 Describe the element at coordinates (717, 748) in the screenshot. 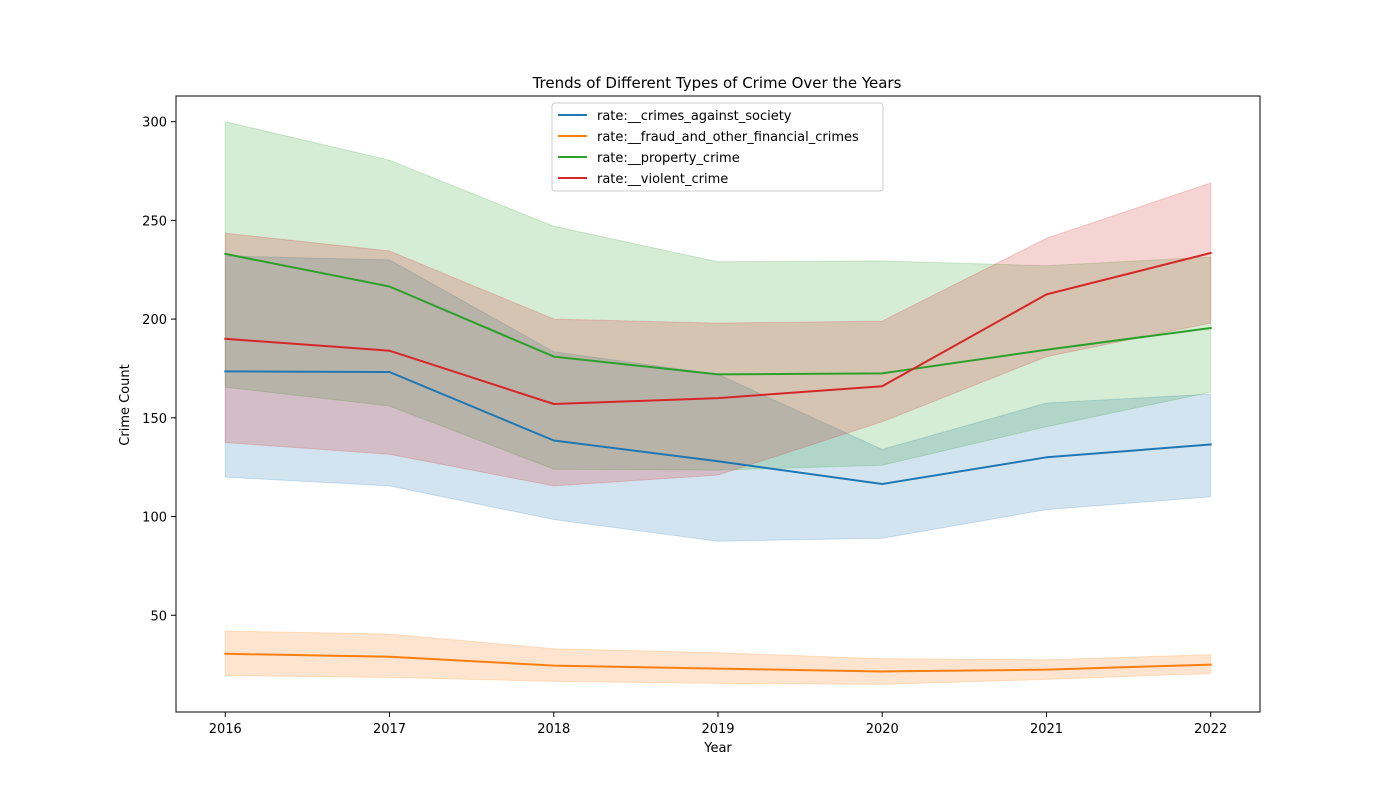

I see `x-axis-label: Year` at that location.